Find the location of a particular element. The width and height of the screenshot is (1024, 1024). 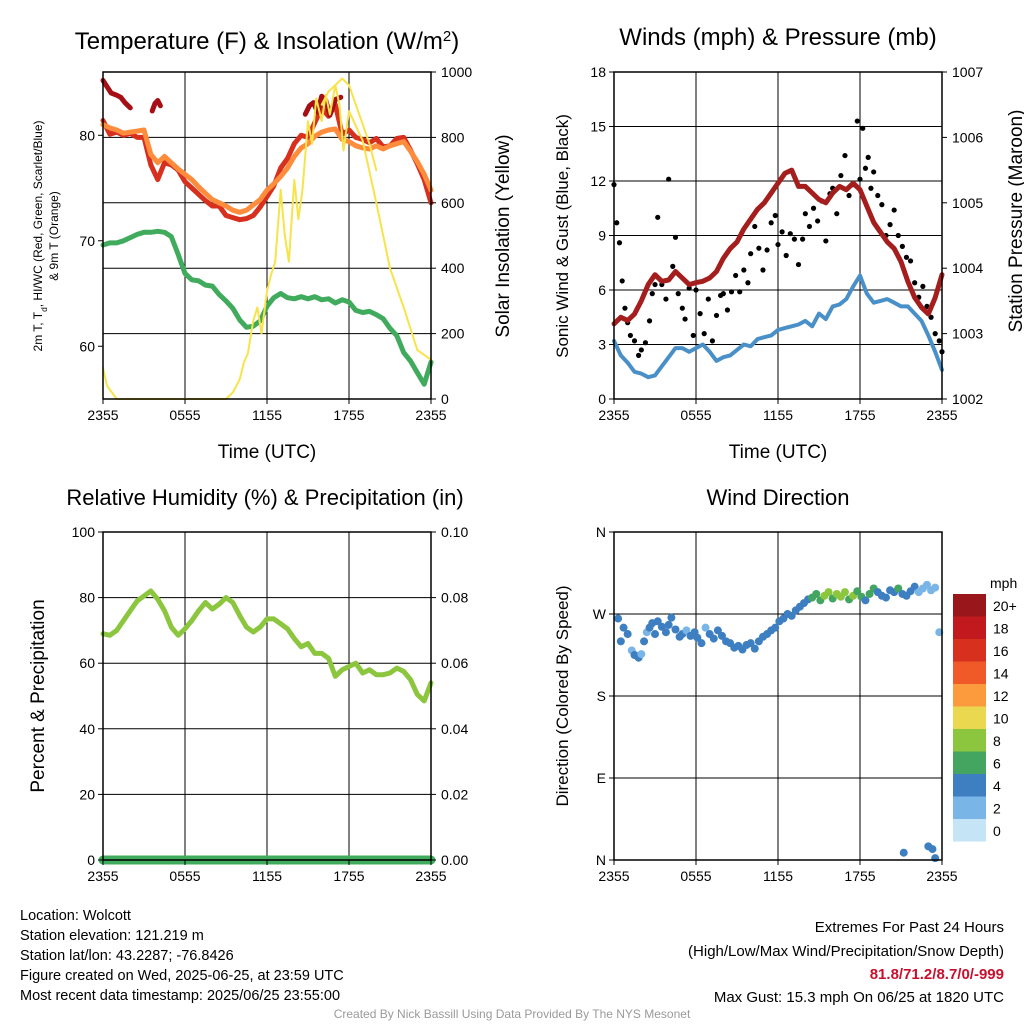

legend-label: 14 is located at coordinates (1001, 674).